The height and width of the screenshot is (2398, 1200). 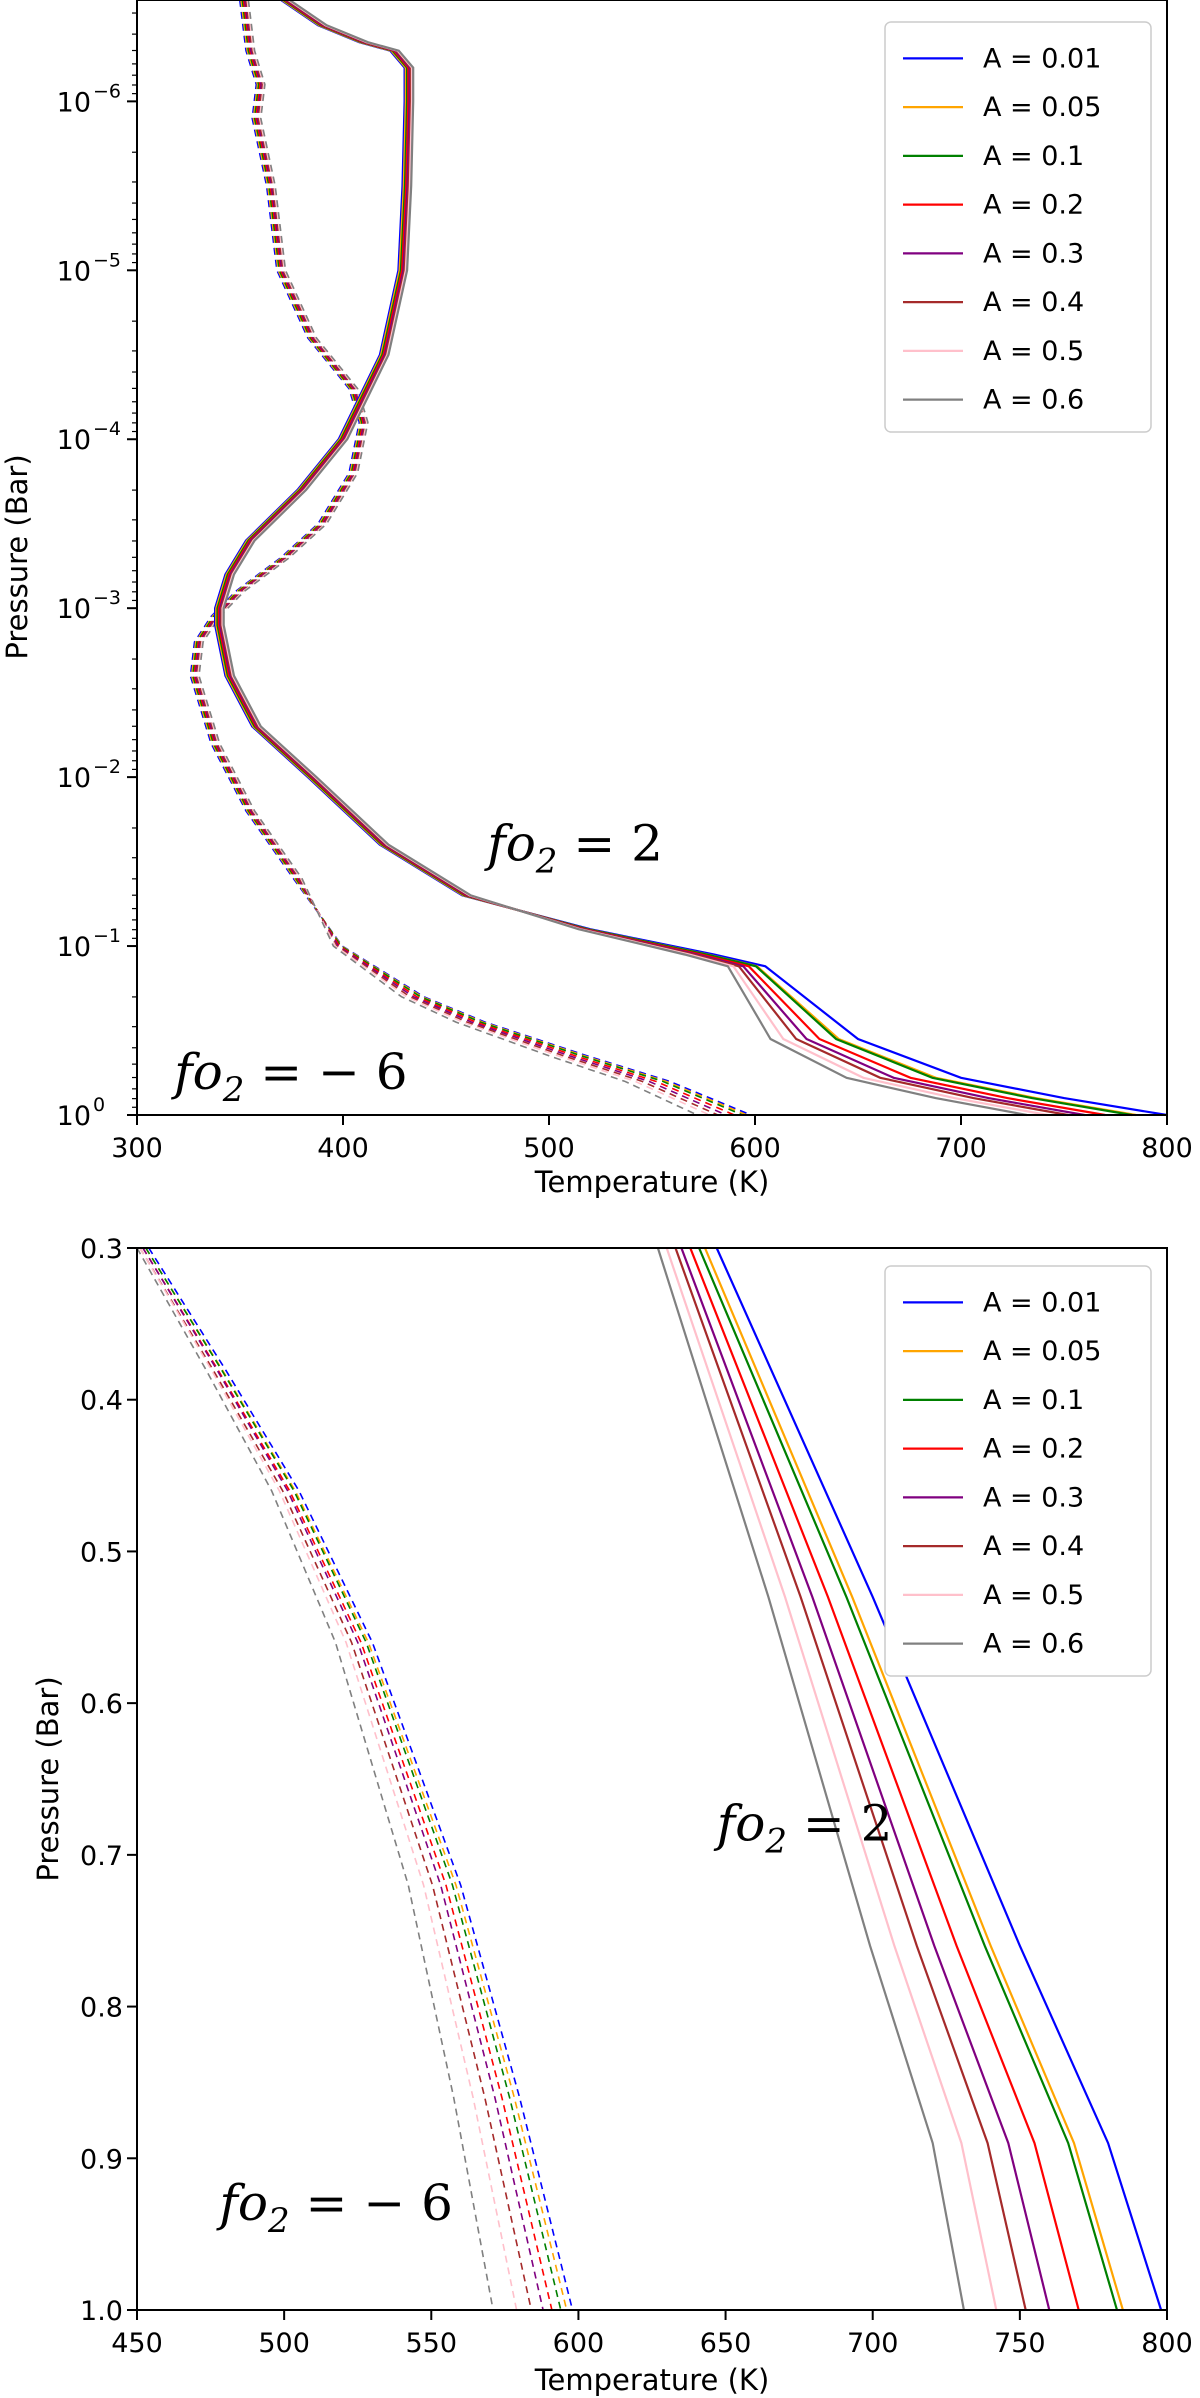 What do you see at coordinates (652, 1139) in the screenshot?
I see `x-axis-ticks: 300 400 500 600 700 800` at bounding box center [652, 1139].